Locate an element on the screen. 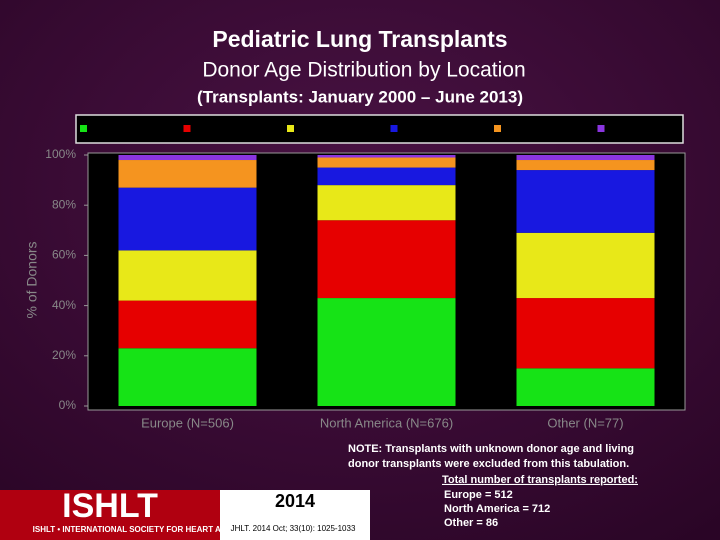 This screenshot has width=720, height=540. logo-block is located at coordinates (110, 515).